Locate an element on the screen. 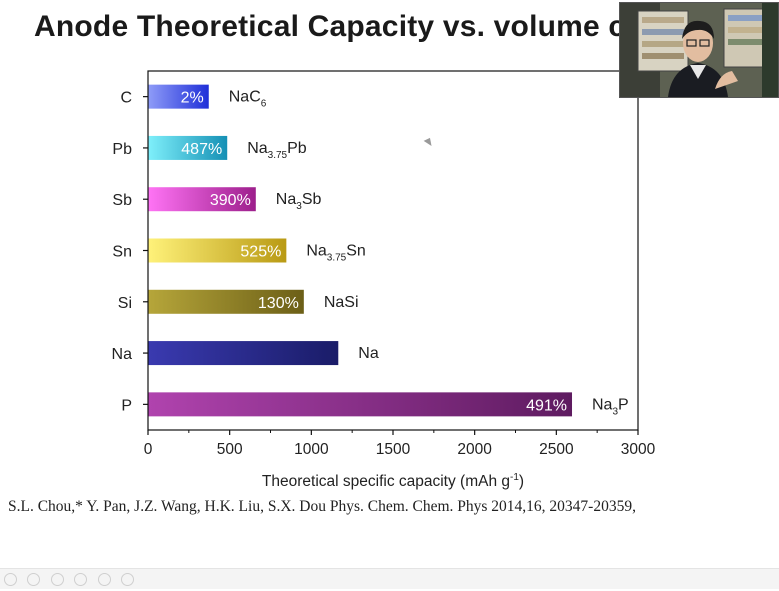 The width and height of the screenshot is (779, 591). category-label: C is located at coordinates (126, 98).